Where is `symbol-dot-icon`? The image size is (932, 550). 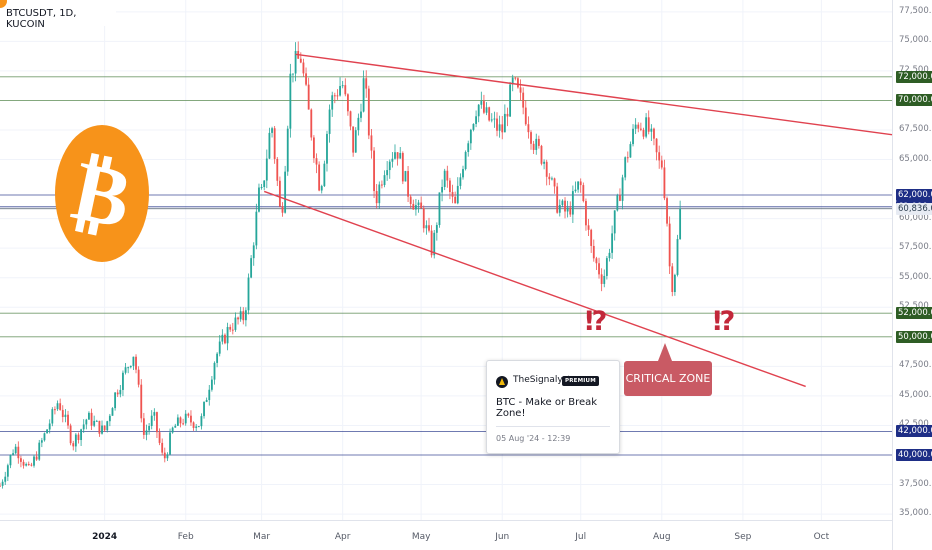 symbol-dot-icon is located at coordinates (3, 4).